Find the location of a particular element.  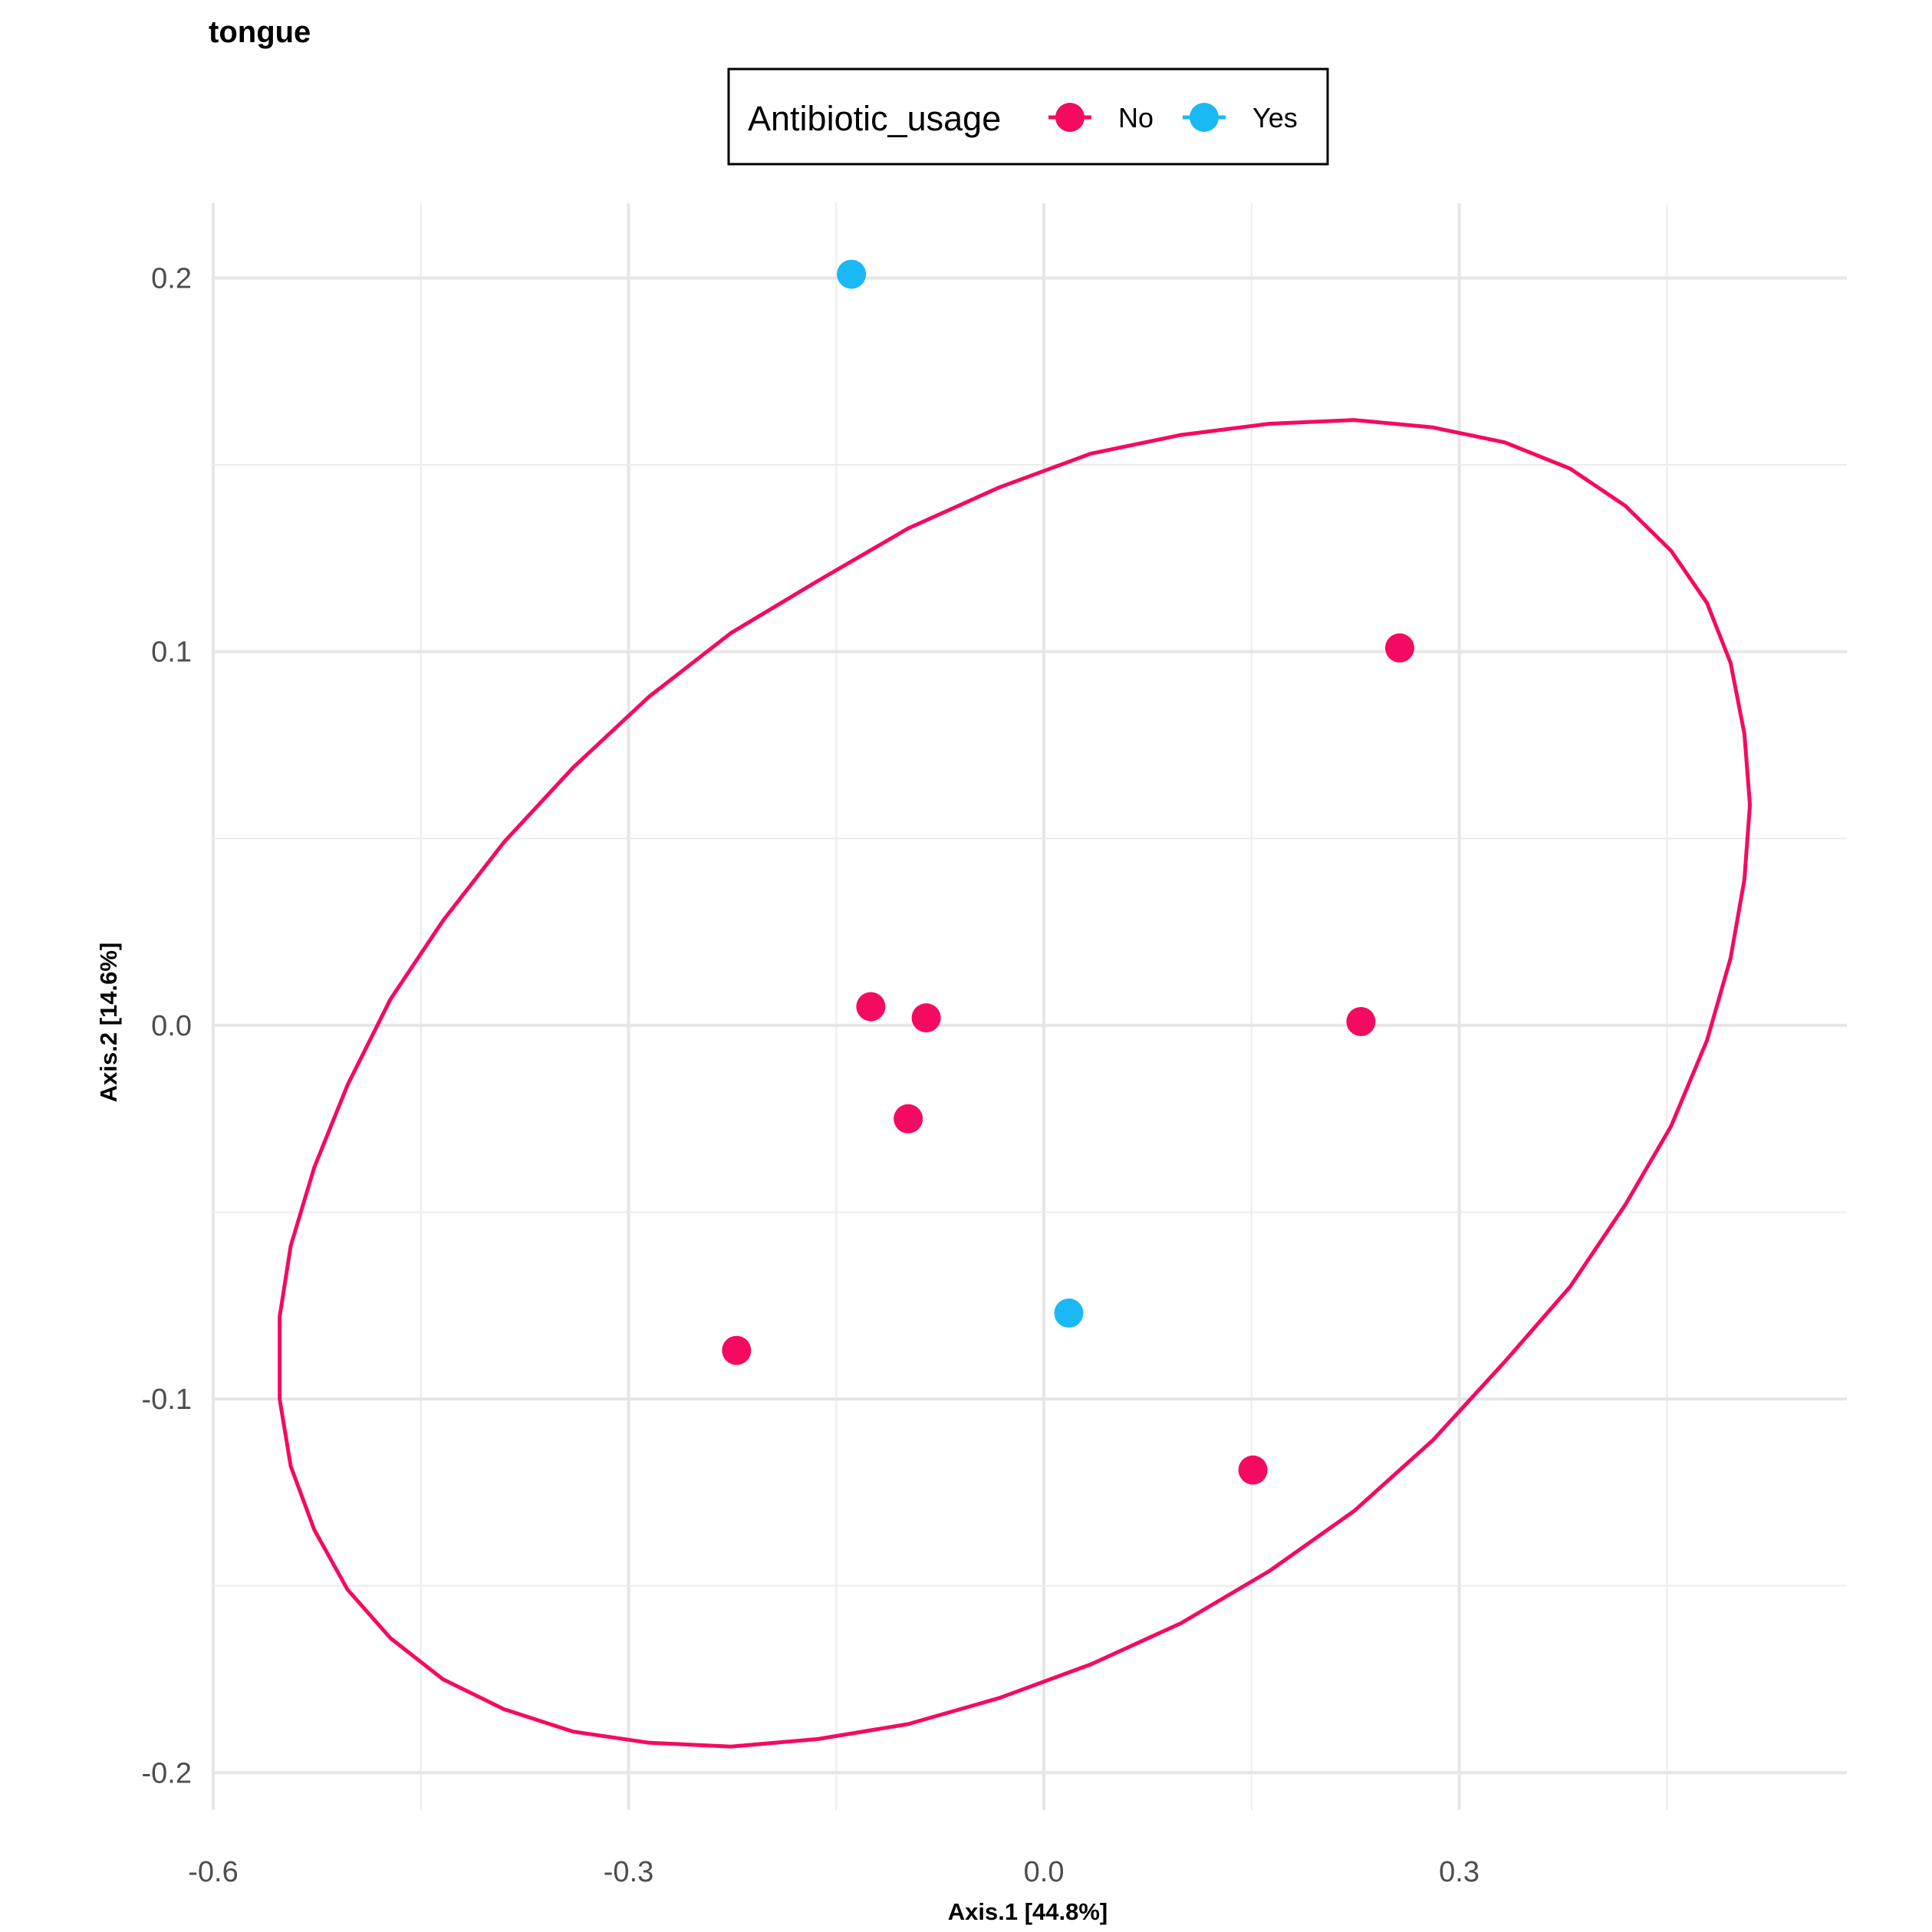

legend-label: No is located at coordinates (1136, 117).